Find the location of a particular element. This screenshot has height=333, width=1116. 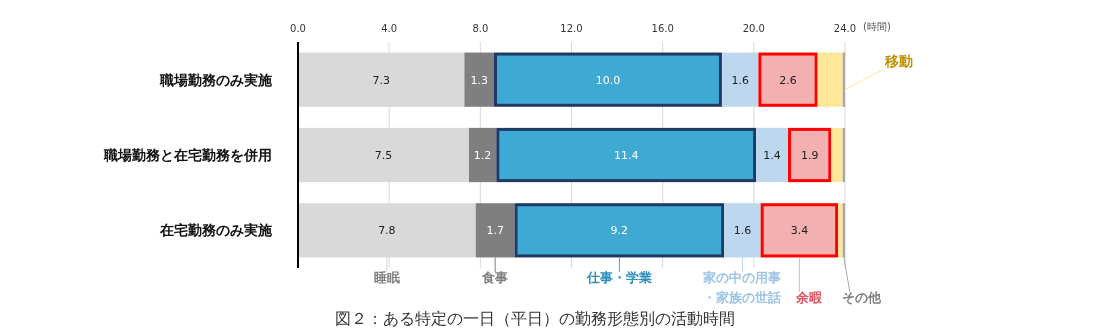

legend-label: 家の中の用事・家族の世話 is located at coordinates (742, 287).